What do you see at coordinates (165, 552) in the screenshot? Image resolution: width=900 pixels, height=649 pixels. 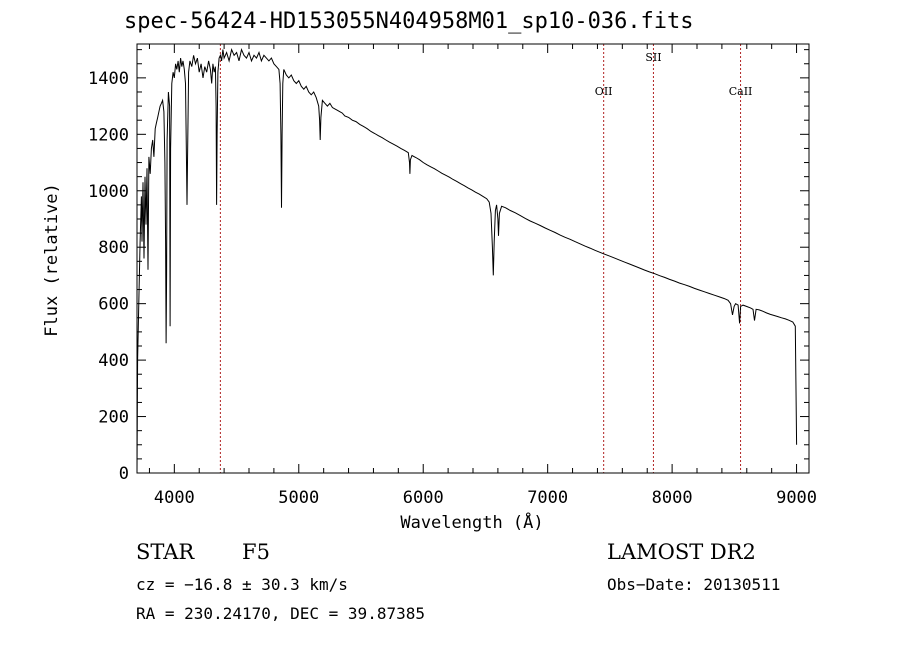 I see `object-type: STAR` at bounding box center [165, 552].